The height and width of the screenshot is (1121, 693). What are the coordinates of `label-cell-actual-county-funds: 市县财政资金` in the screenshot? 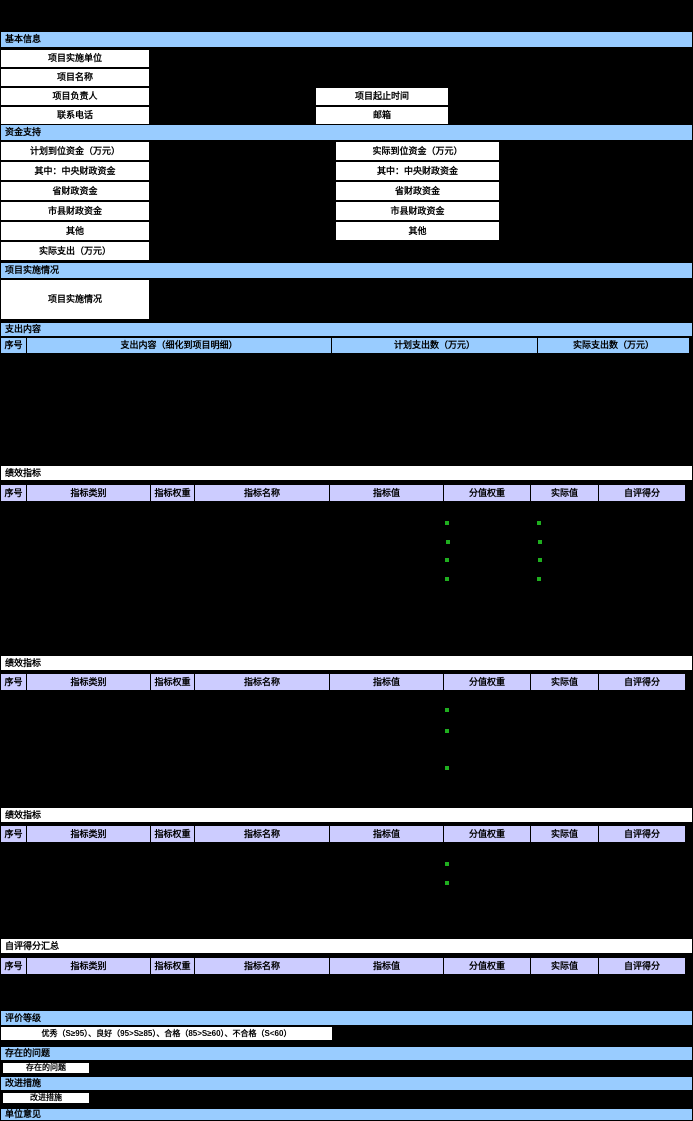 It's located at (417, 211).